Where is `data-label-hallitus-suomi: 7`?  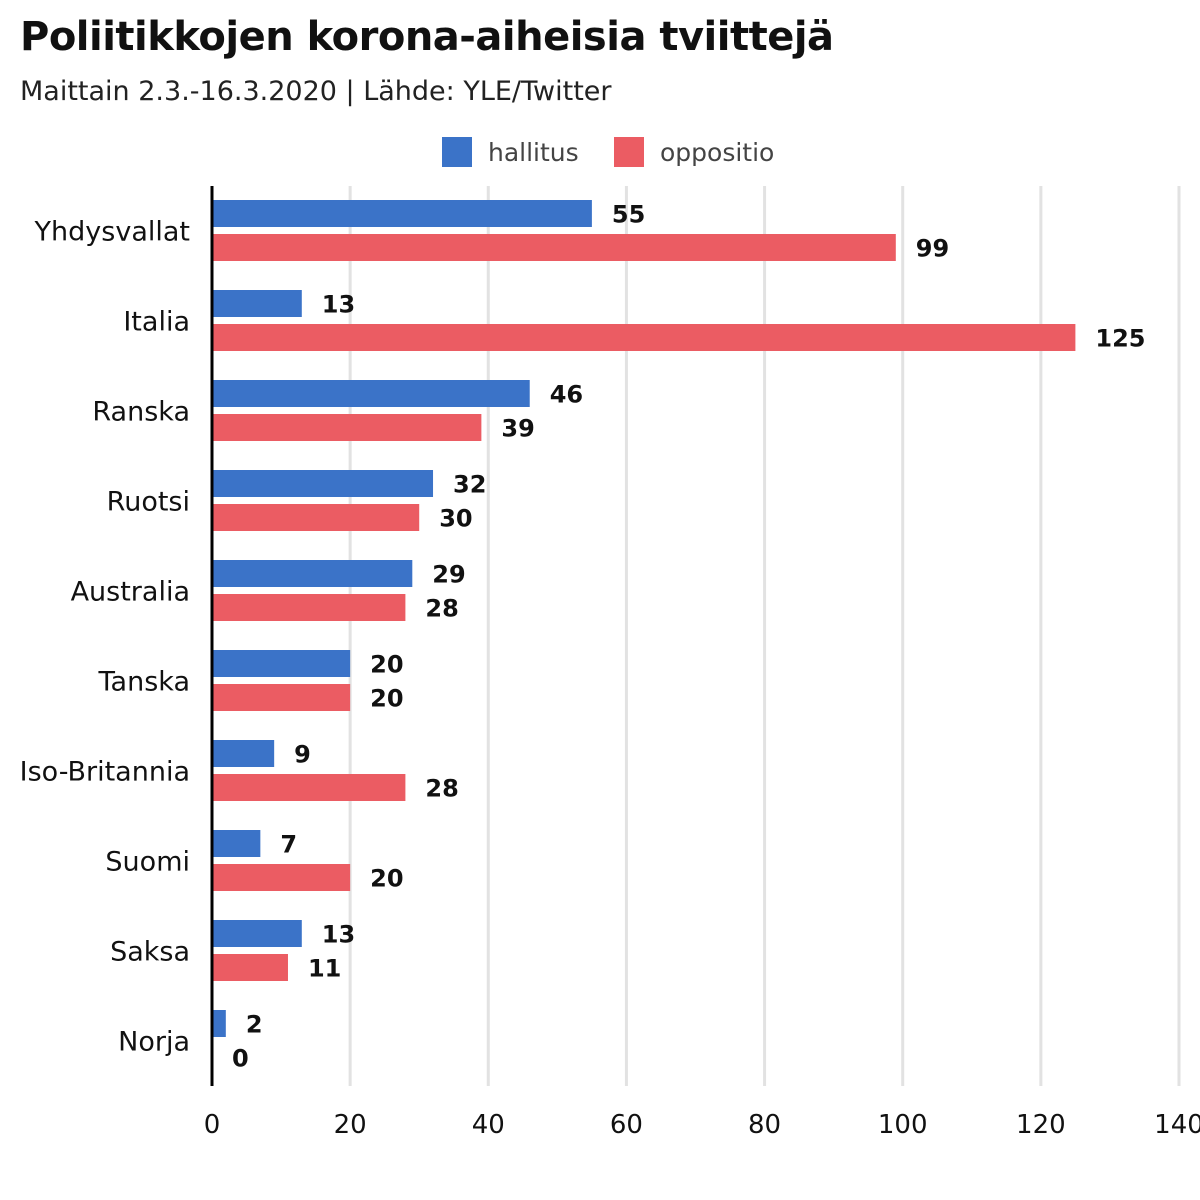 data-label-hallitus-suomi: 7 is located at coordinates (288, 845).